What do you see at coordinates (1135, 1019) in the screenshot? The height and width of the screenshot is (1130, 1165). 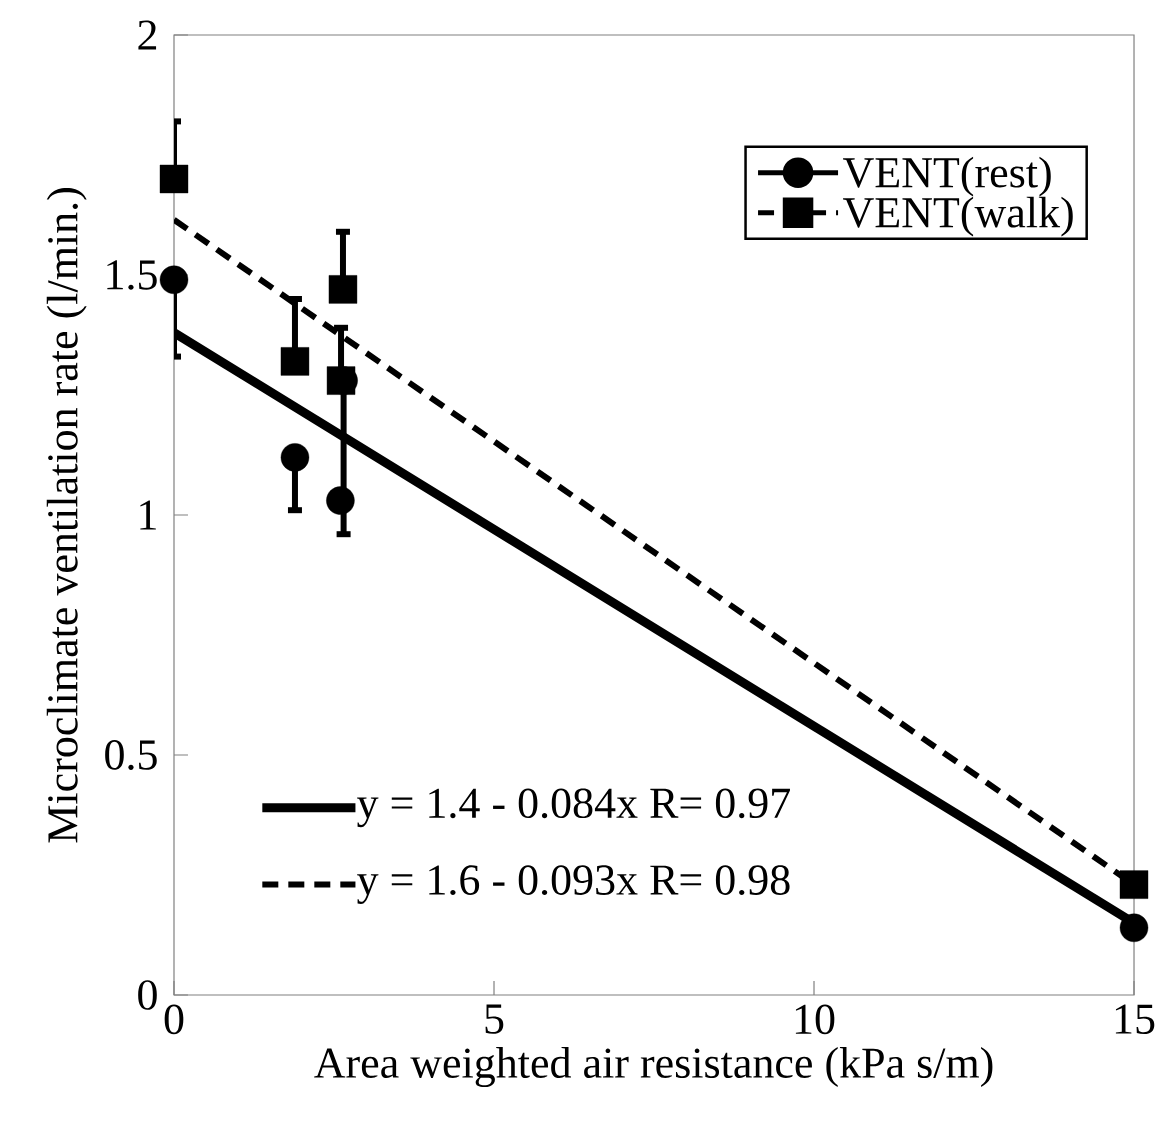 I see `x-tick-label: 15` at bounding box center [1135, 1019].